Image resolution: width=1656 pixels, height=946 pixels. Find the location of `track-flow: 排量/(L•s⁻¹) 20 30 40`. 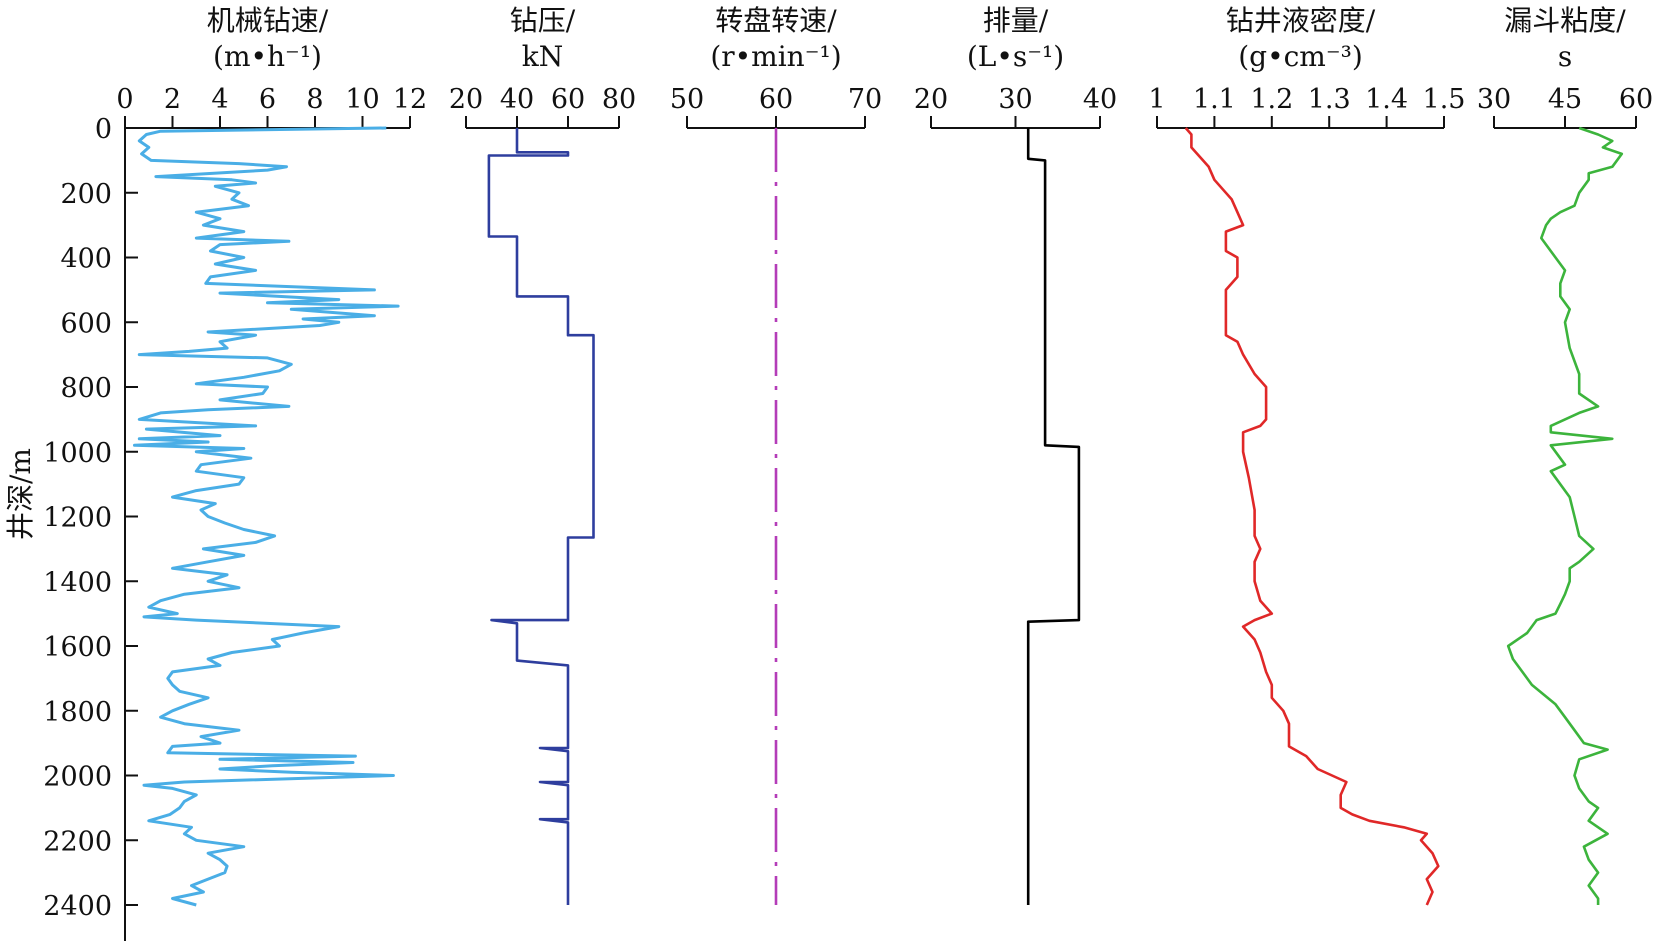

track-flow: 排量/(L•s⁻¹) 20 30 40 is located at coordinates (1015, 454).